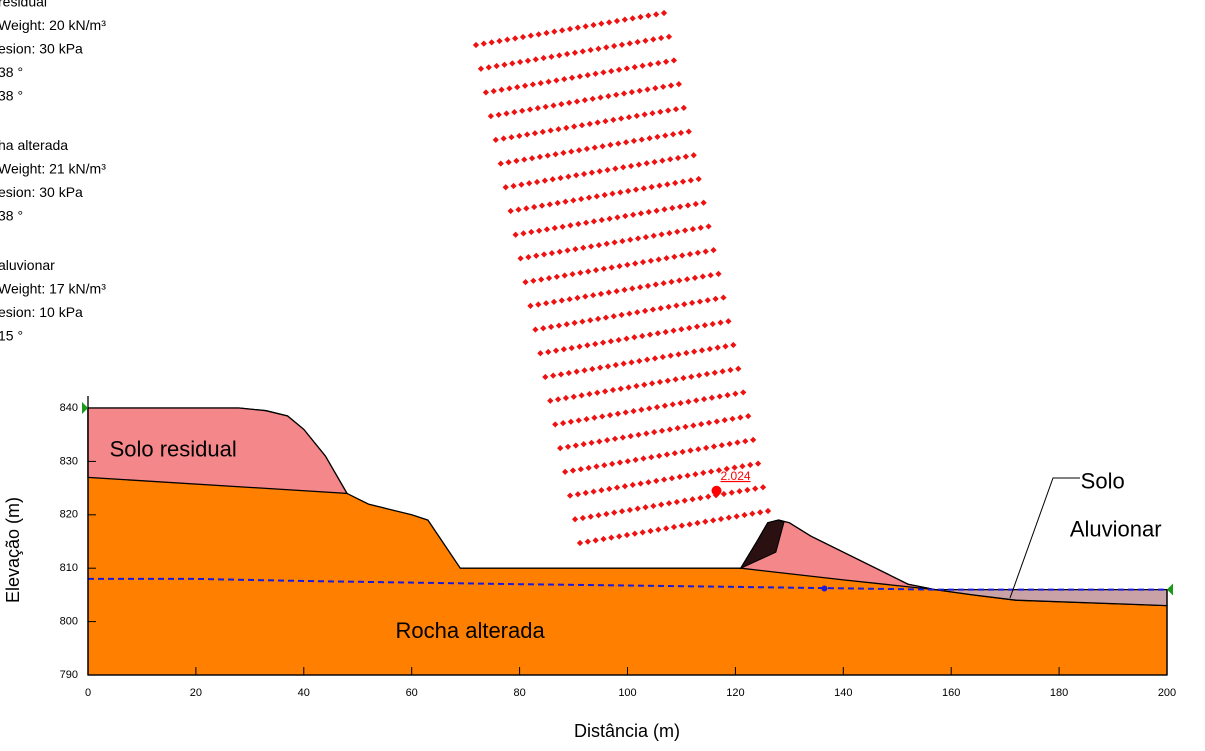 Image resolution: width=1205 pixels, height=751 pixels. Describe the element at coordinates (716, 490) in the screenshot. I see `critical-center` at that location.